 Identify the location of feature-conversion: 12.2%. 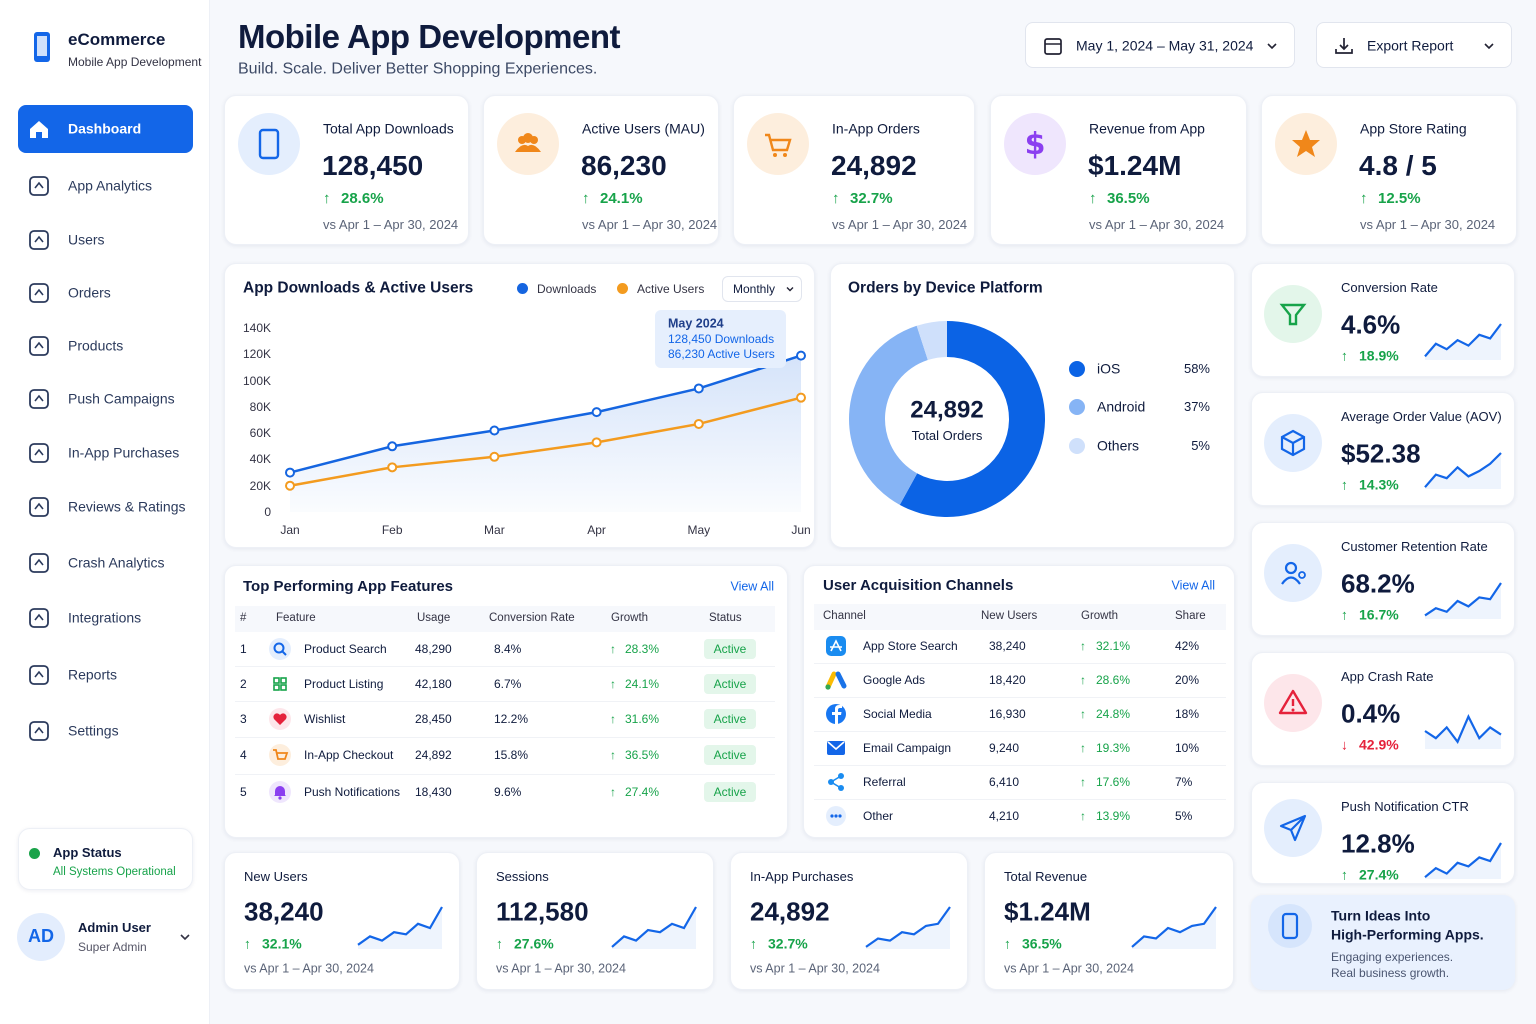
(511, 718).